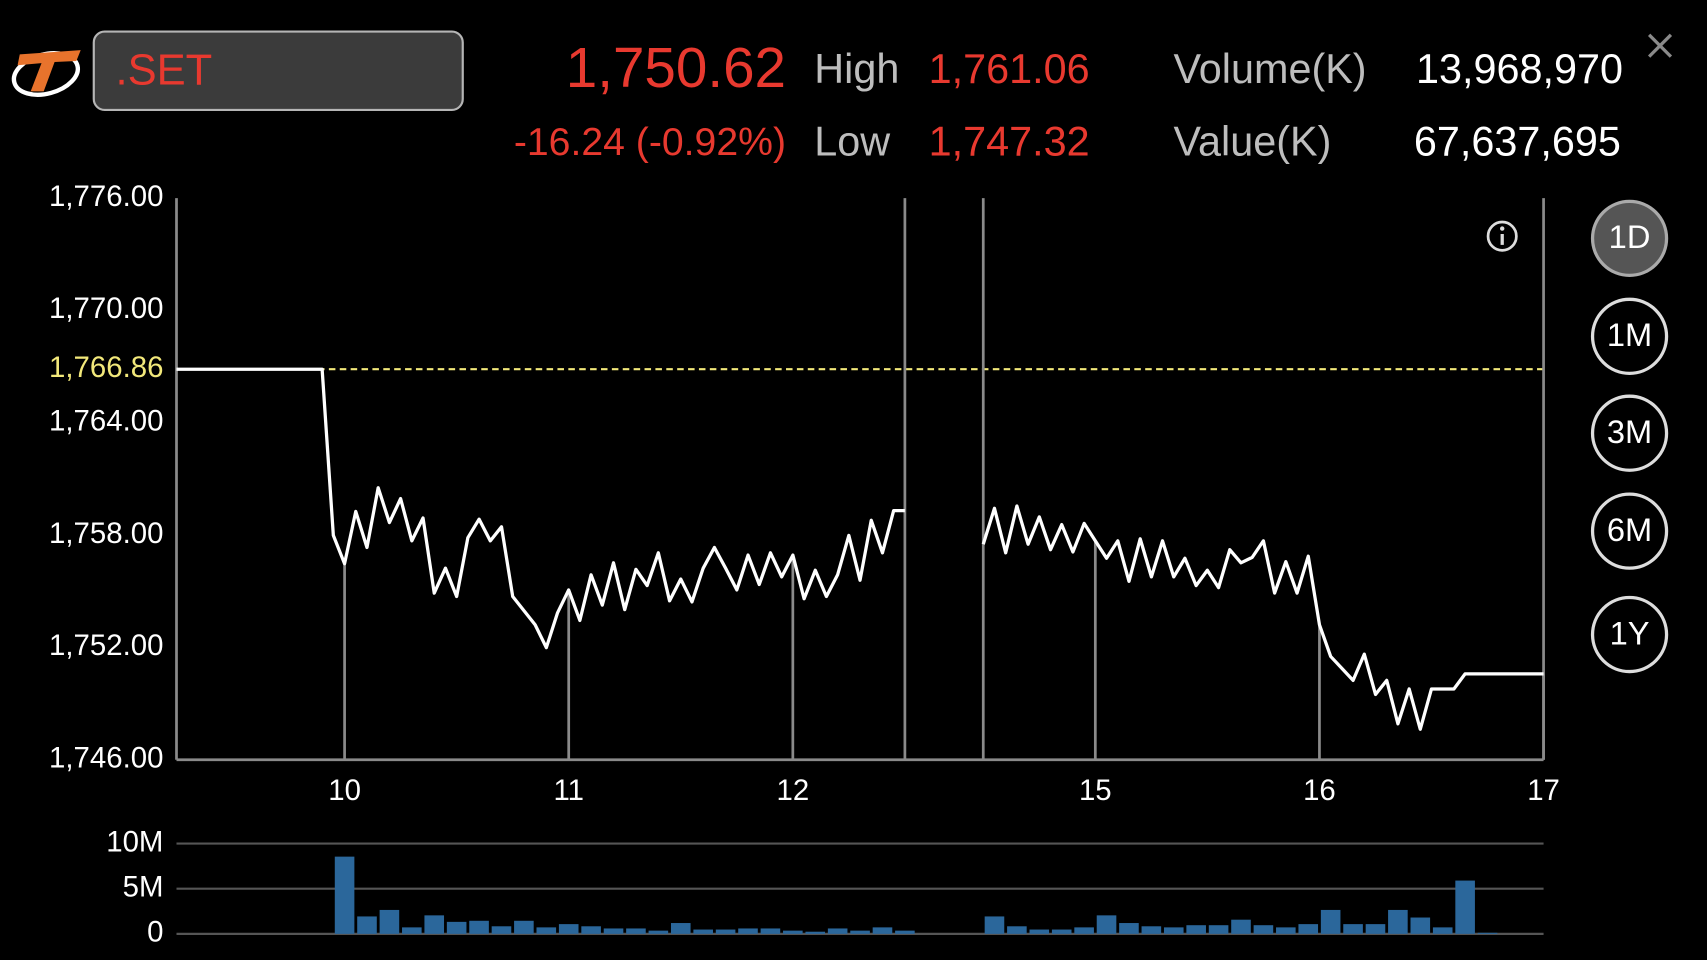 The width and height of the screenshot is (1707, 960). What do you see at coordinates (134, 841) in the screenshot?
I see `y-tick-label: 10M` at bounding box center [134, 841].